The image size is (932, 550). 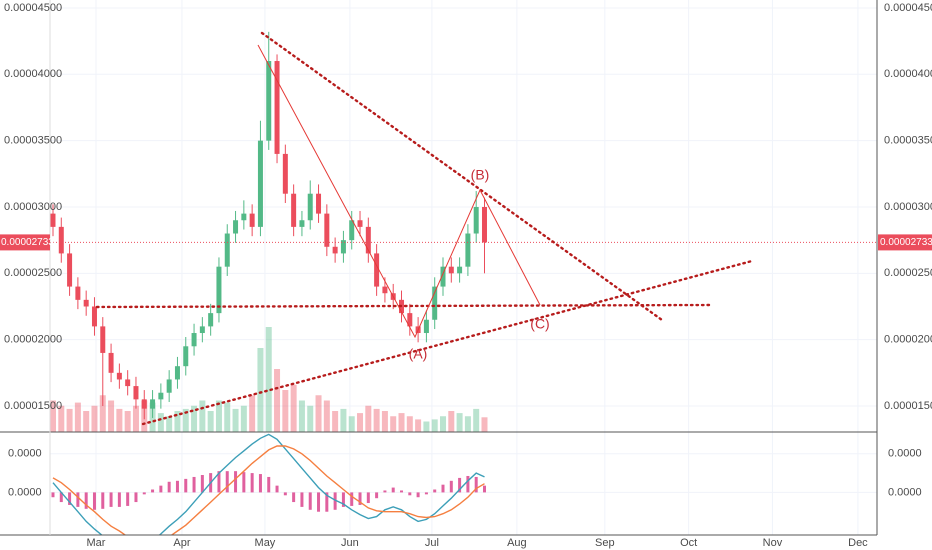 I want to click on y-tick-label: 0.00004000, so click(x=908, y=74).